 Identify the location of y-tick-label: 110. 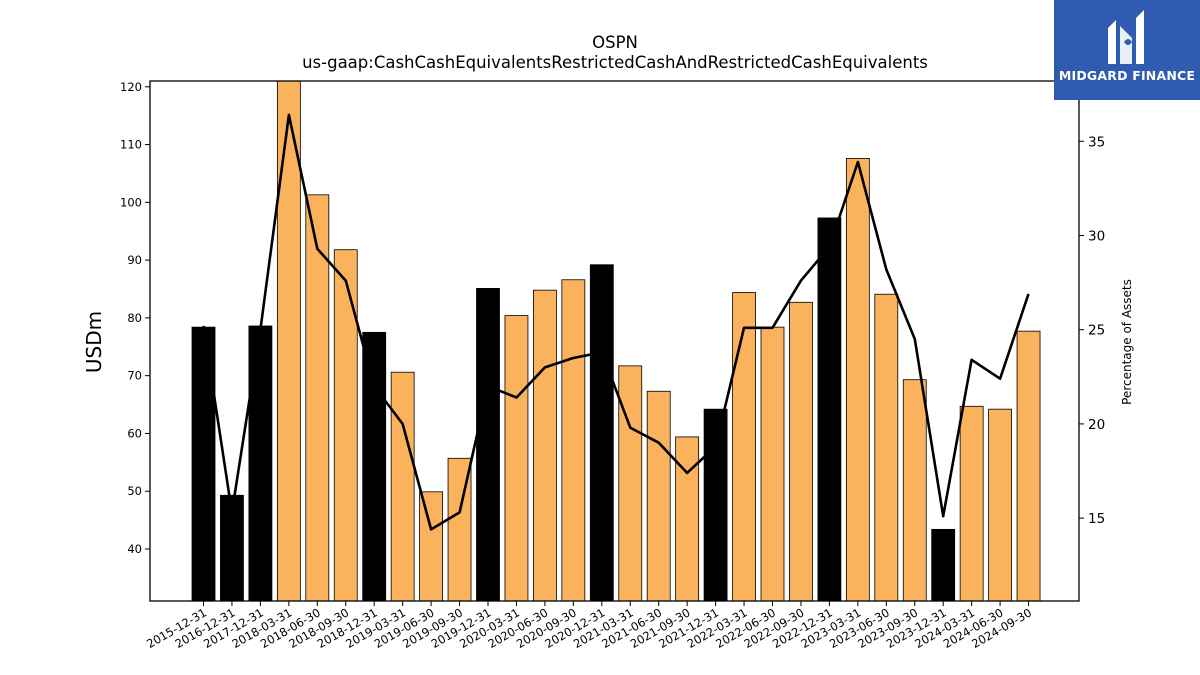
(131, 145).